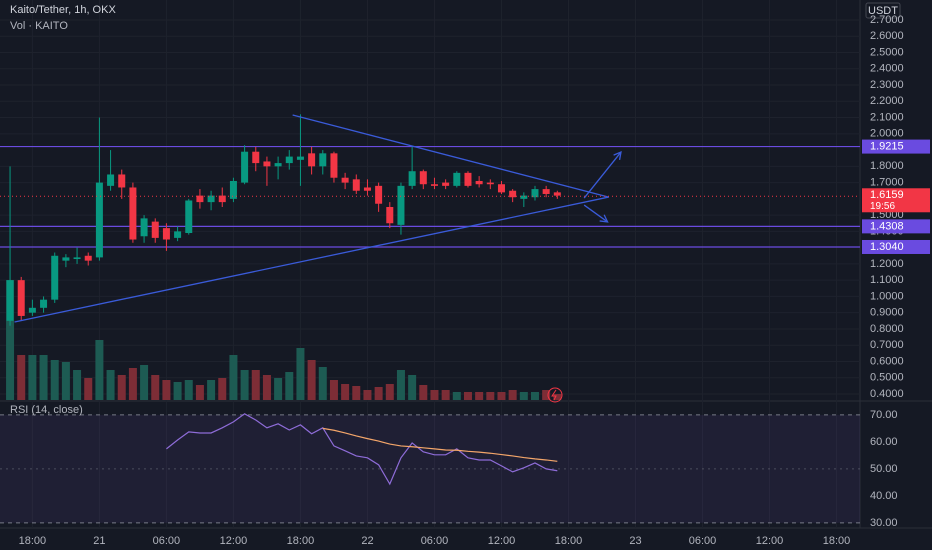 Image resolution: width=932 pixels, height=550 pixels. Describe the element at coordinates (887, 101) in the screenshot. I see `y-tick-label: 2.2000` at that location.